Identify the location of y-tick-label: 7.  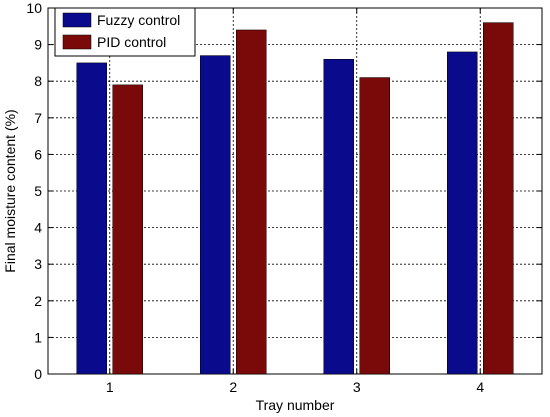
(38, 118).